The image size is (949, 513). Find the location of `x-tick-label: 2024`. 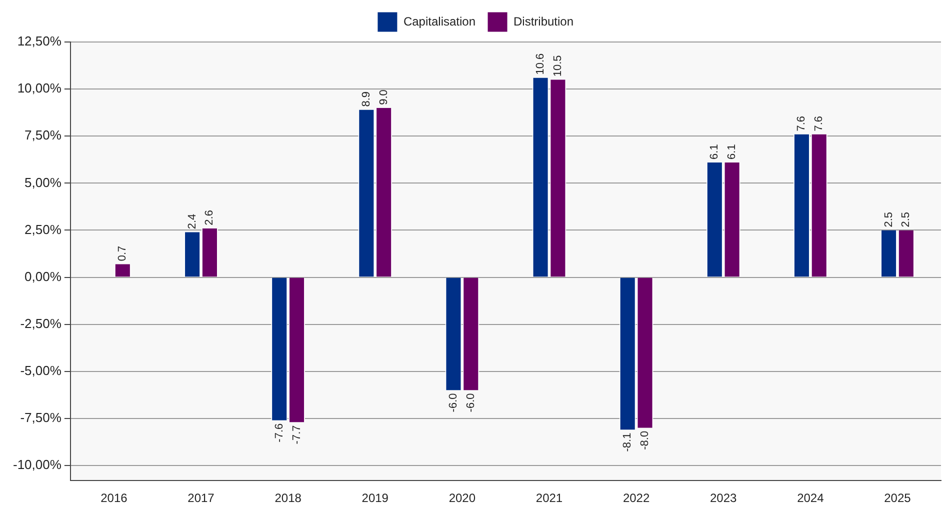

x-tick-label: 2024 is located at coordinates (810, 498).